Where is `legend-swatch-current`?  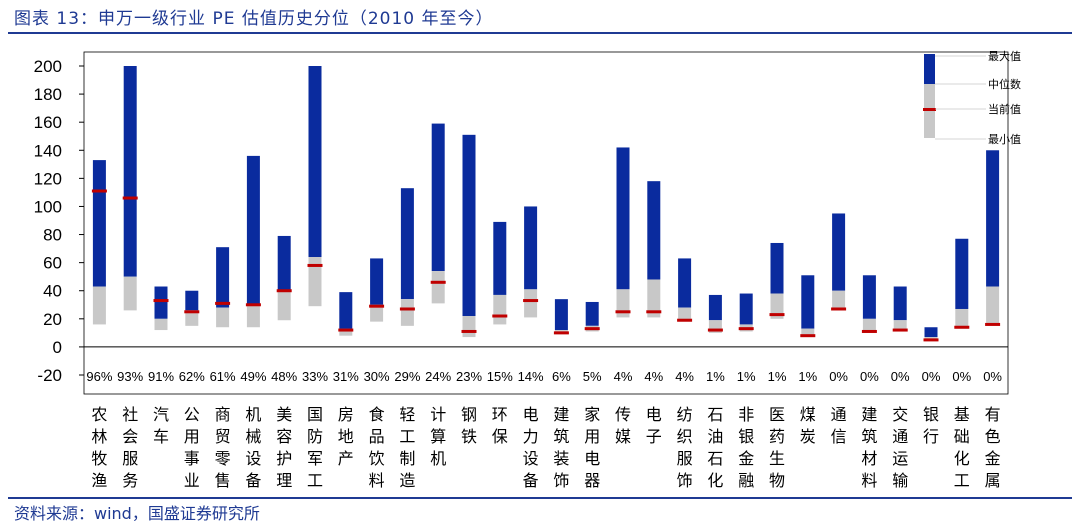 legend-swatch-current is located at coordinates (929, 109).